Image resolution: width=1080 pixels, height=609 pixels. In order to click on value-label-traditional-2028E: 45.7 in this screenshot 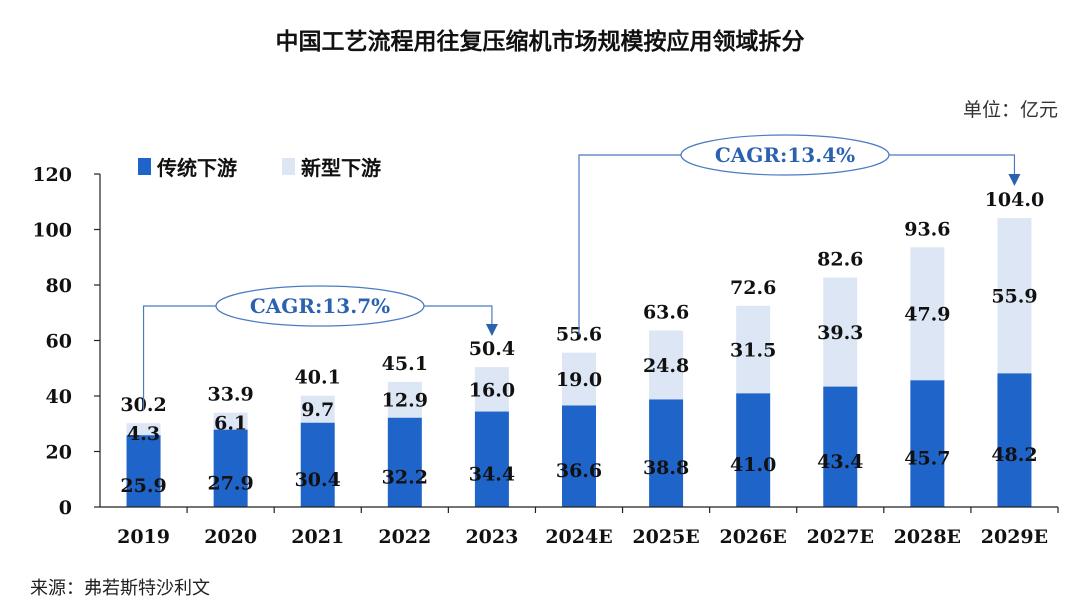, I will do `click(927, 459)`.